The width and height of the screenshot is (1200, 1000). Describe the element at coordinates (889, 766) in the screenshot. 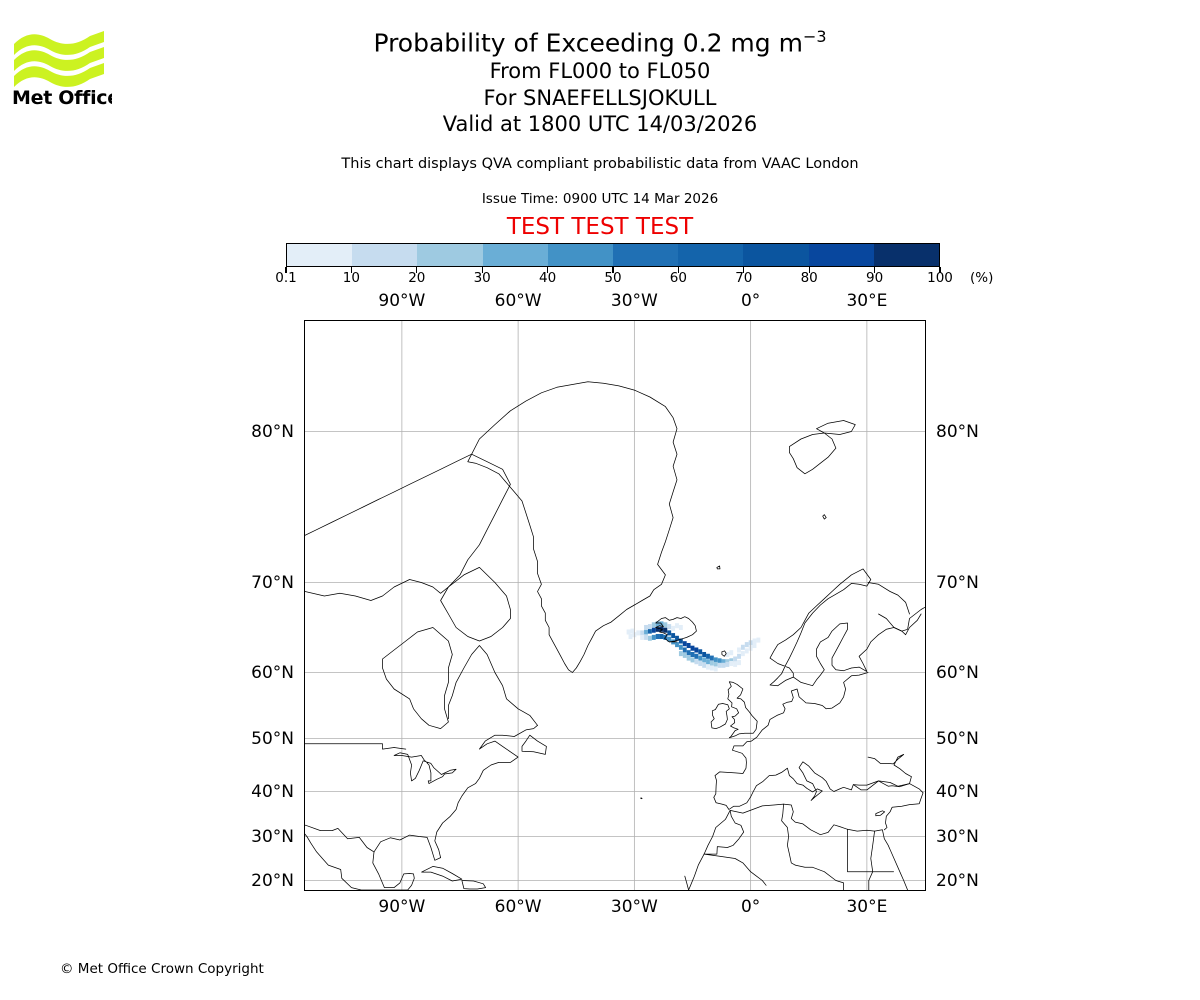

I see `coastline-blacksea-n` at that location.